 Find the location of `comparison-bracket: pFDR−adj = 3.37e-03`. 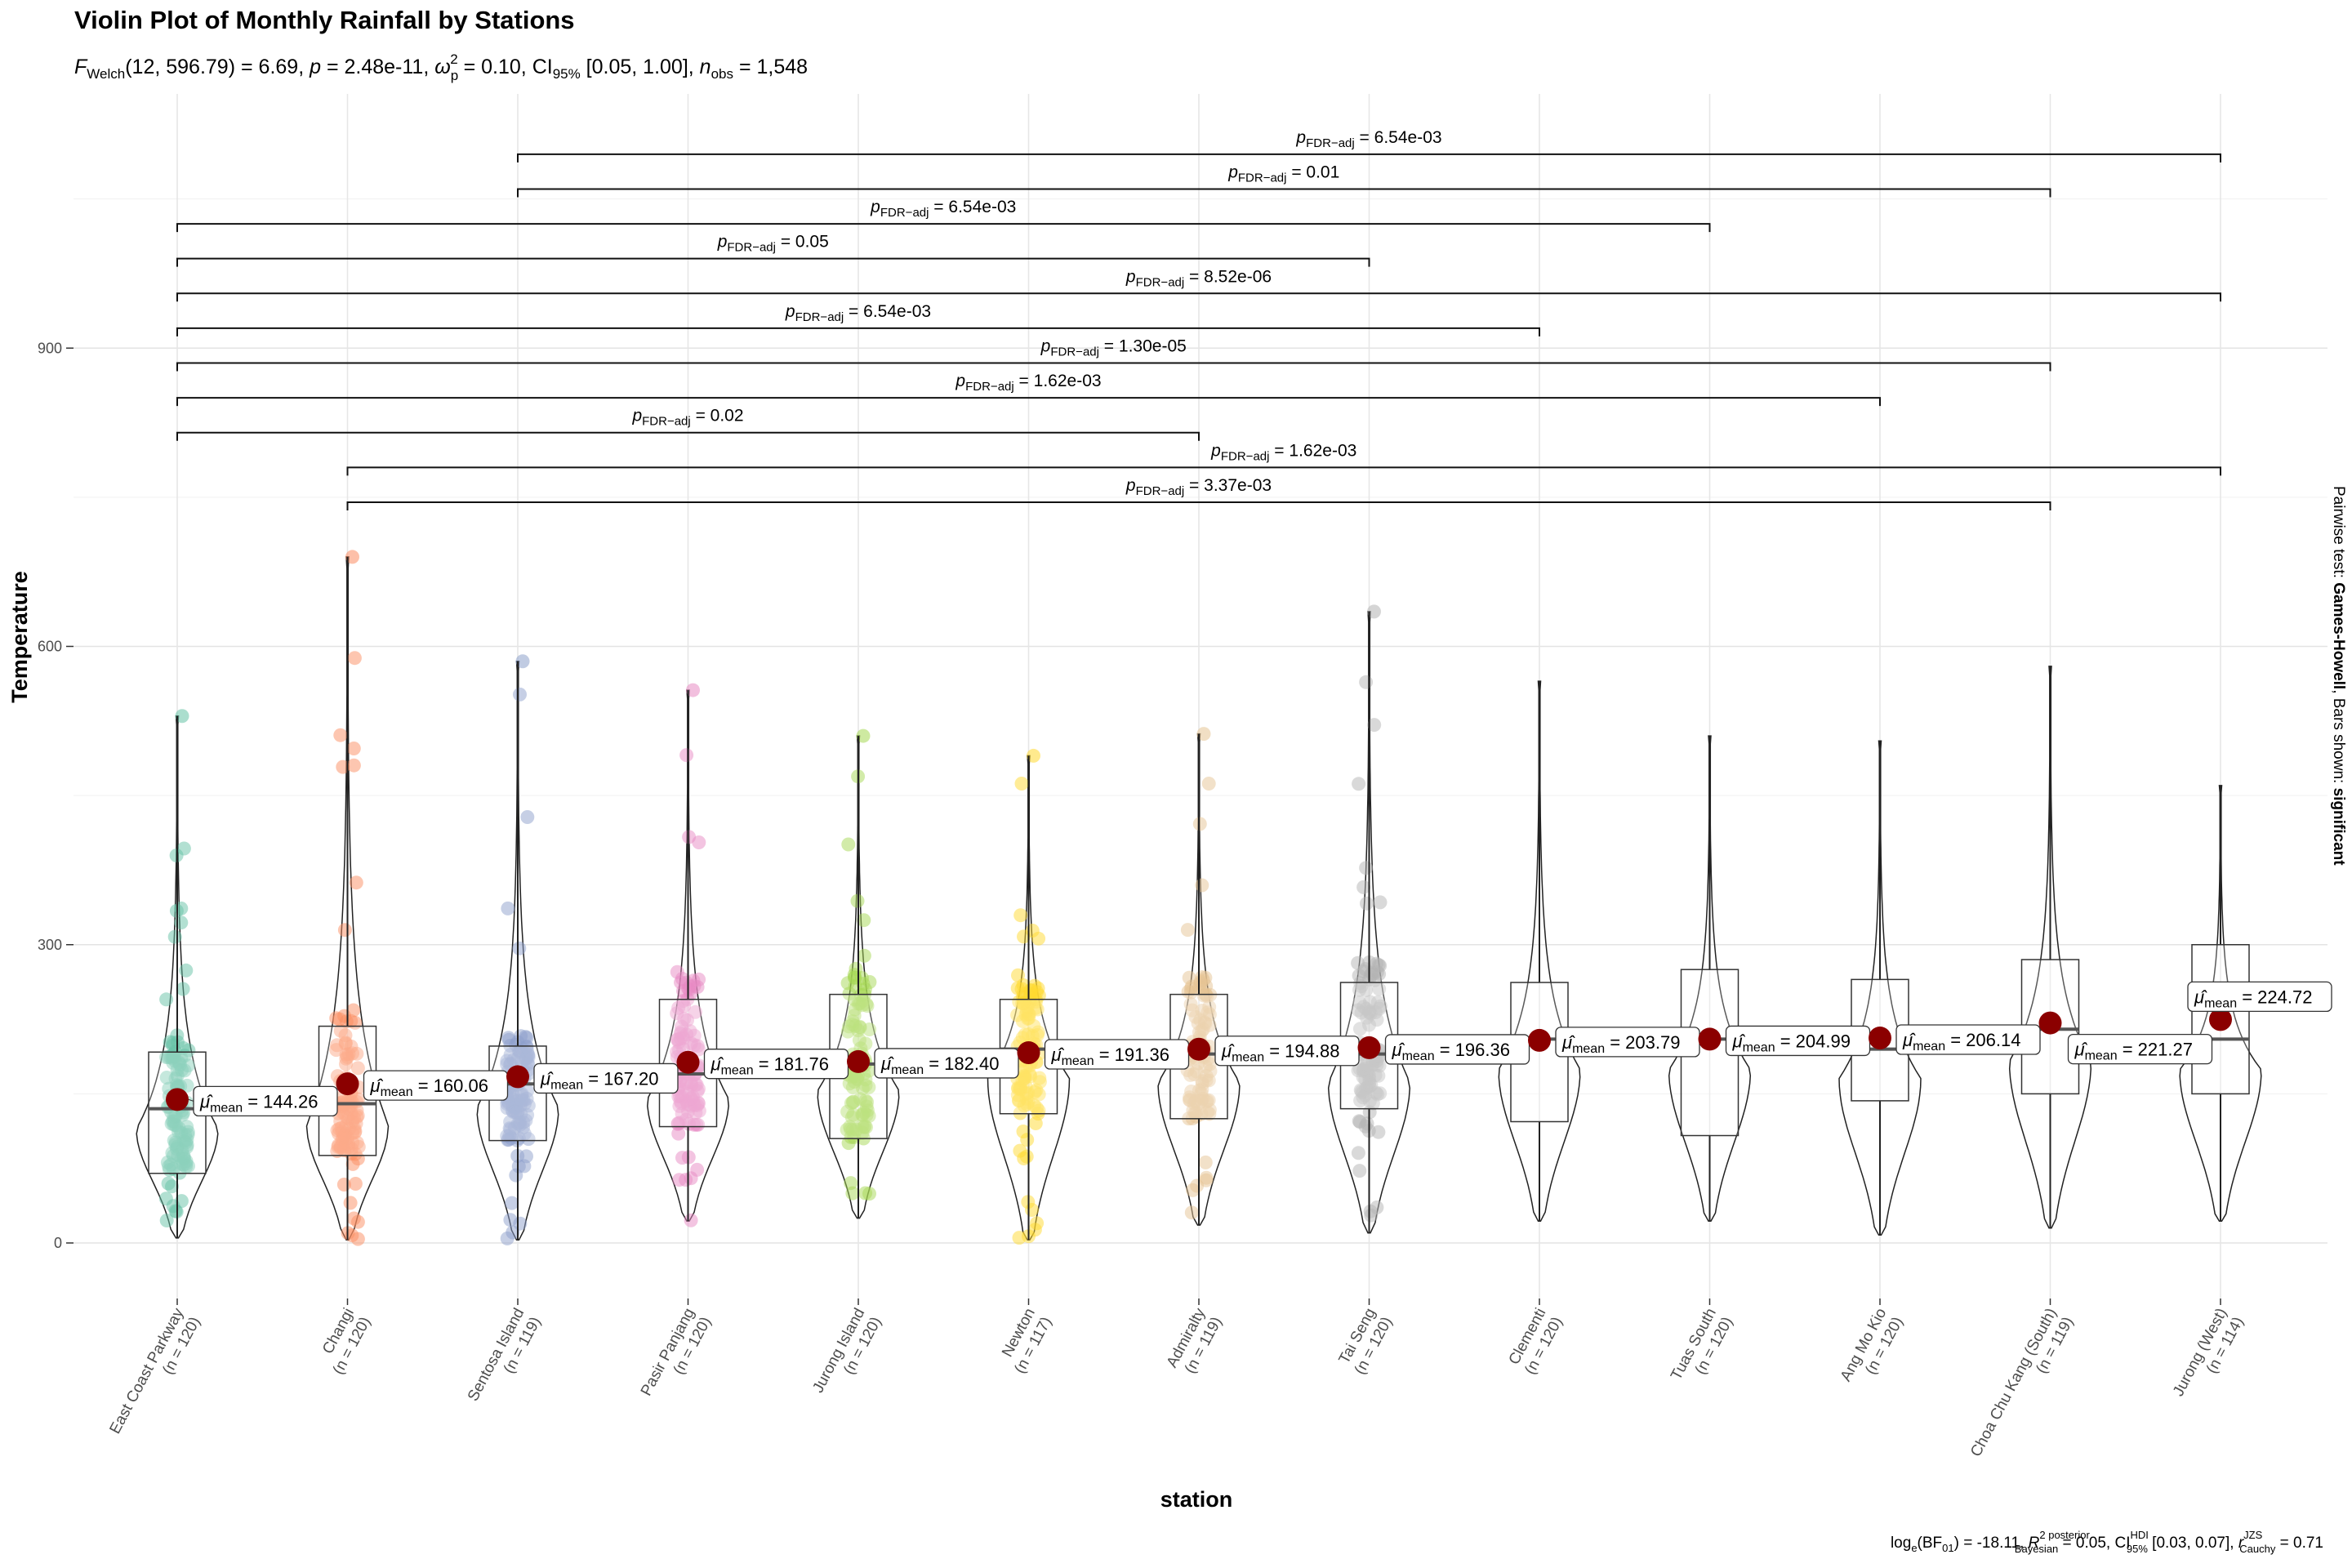

comparison-bracket: pFDR−adj = 3.37e-03 is located at coordinates (1198, 493).